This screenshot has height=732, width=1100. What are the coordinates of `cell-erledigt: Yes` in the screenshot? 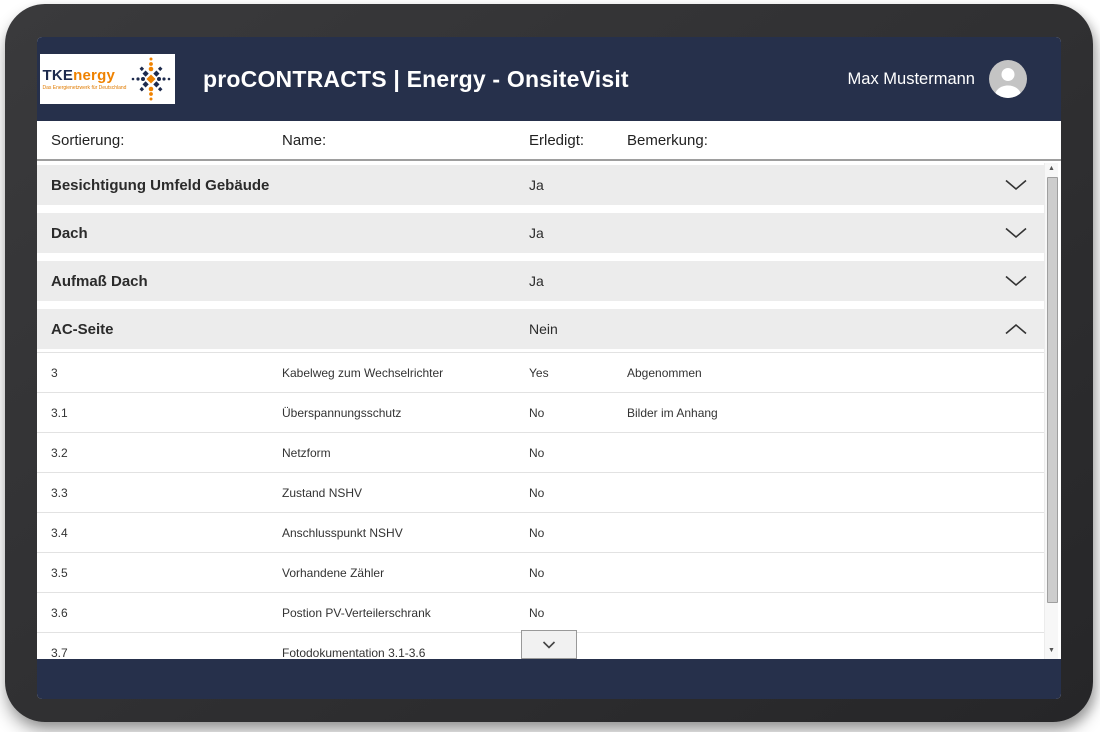 It's located at (539, 372).